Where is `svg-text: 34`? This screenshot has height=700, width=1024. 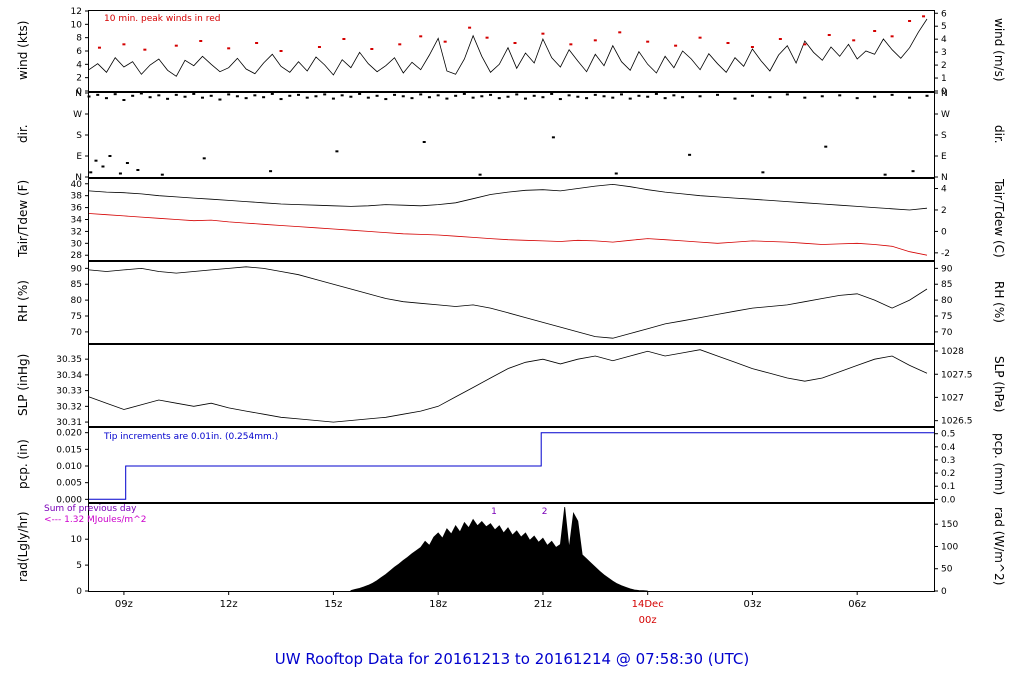 svg-text: 34 is located at coordinates (77, 221).